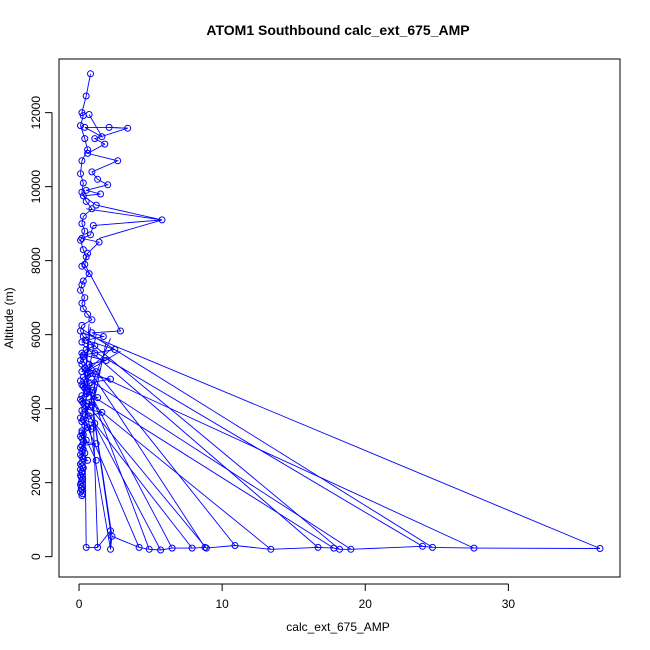 This screenshot has width=650, height=650. I want to click on x-tick-label: 20, so click(366, 604).